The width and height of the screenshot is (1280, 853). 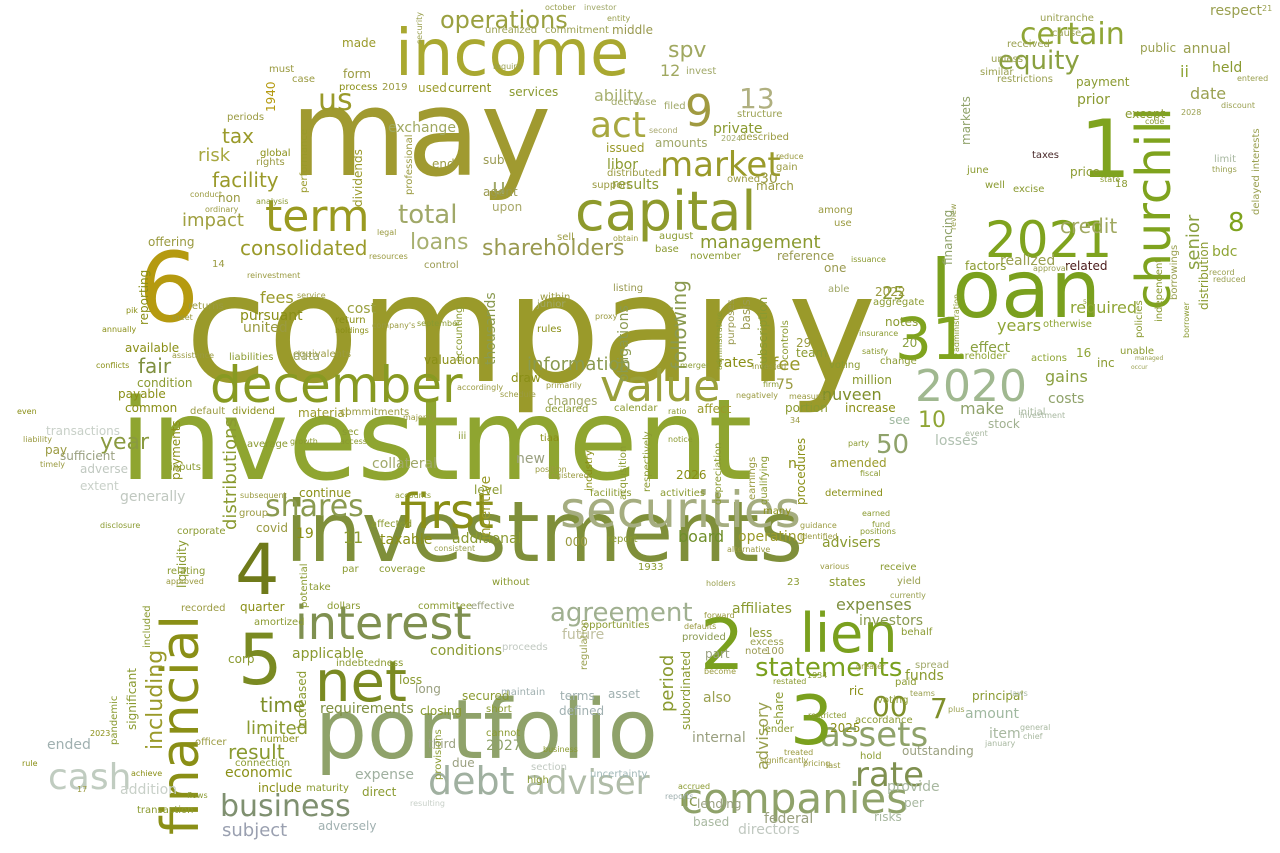 What do you see at coordinates (471, 781) in the screenshot?
I see `cloud-word: debt` at bounding box center [471, 781].